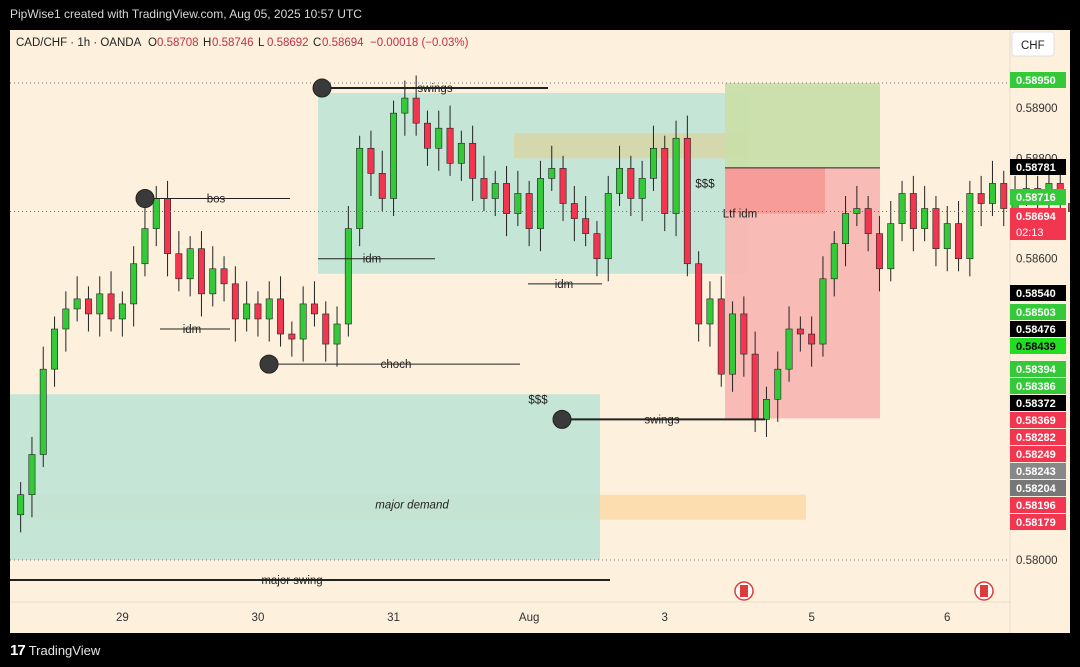 The width and height of the screenshot is (1080, 667). What do you see at coordinates (1038, 420) in the screenshot?
I see `price-label: 0.58369` at bounding box center [1038, 420].